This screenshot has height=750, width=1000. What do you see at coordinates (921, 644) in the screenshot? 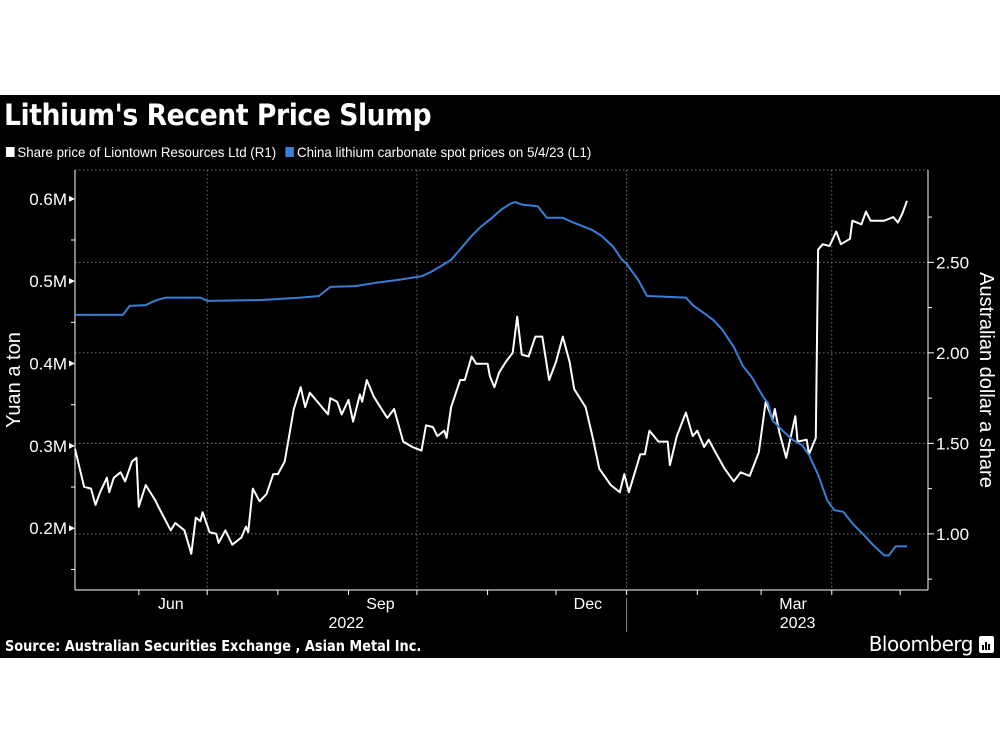
I see `brand-text: Bloomberg` at bounding box center [921, 644].